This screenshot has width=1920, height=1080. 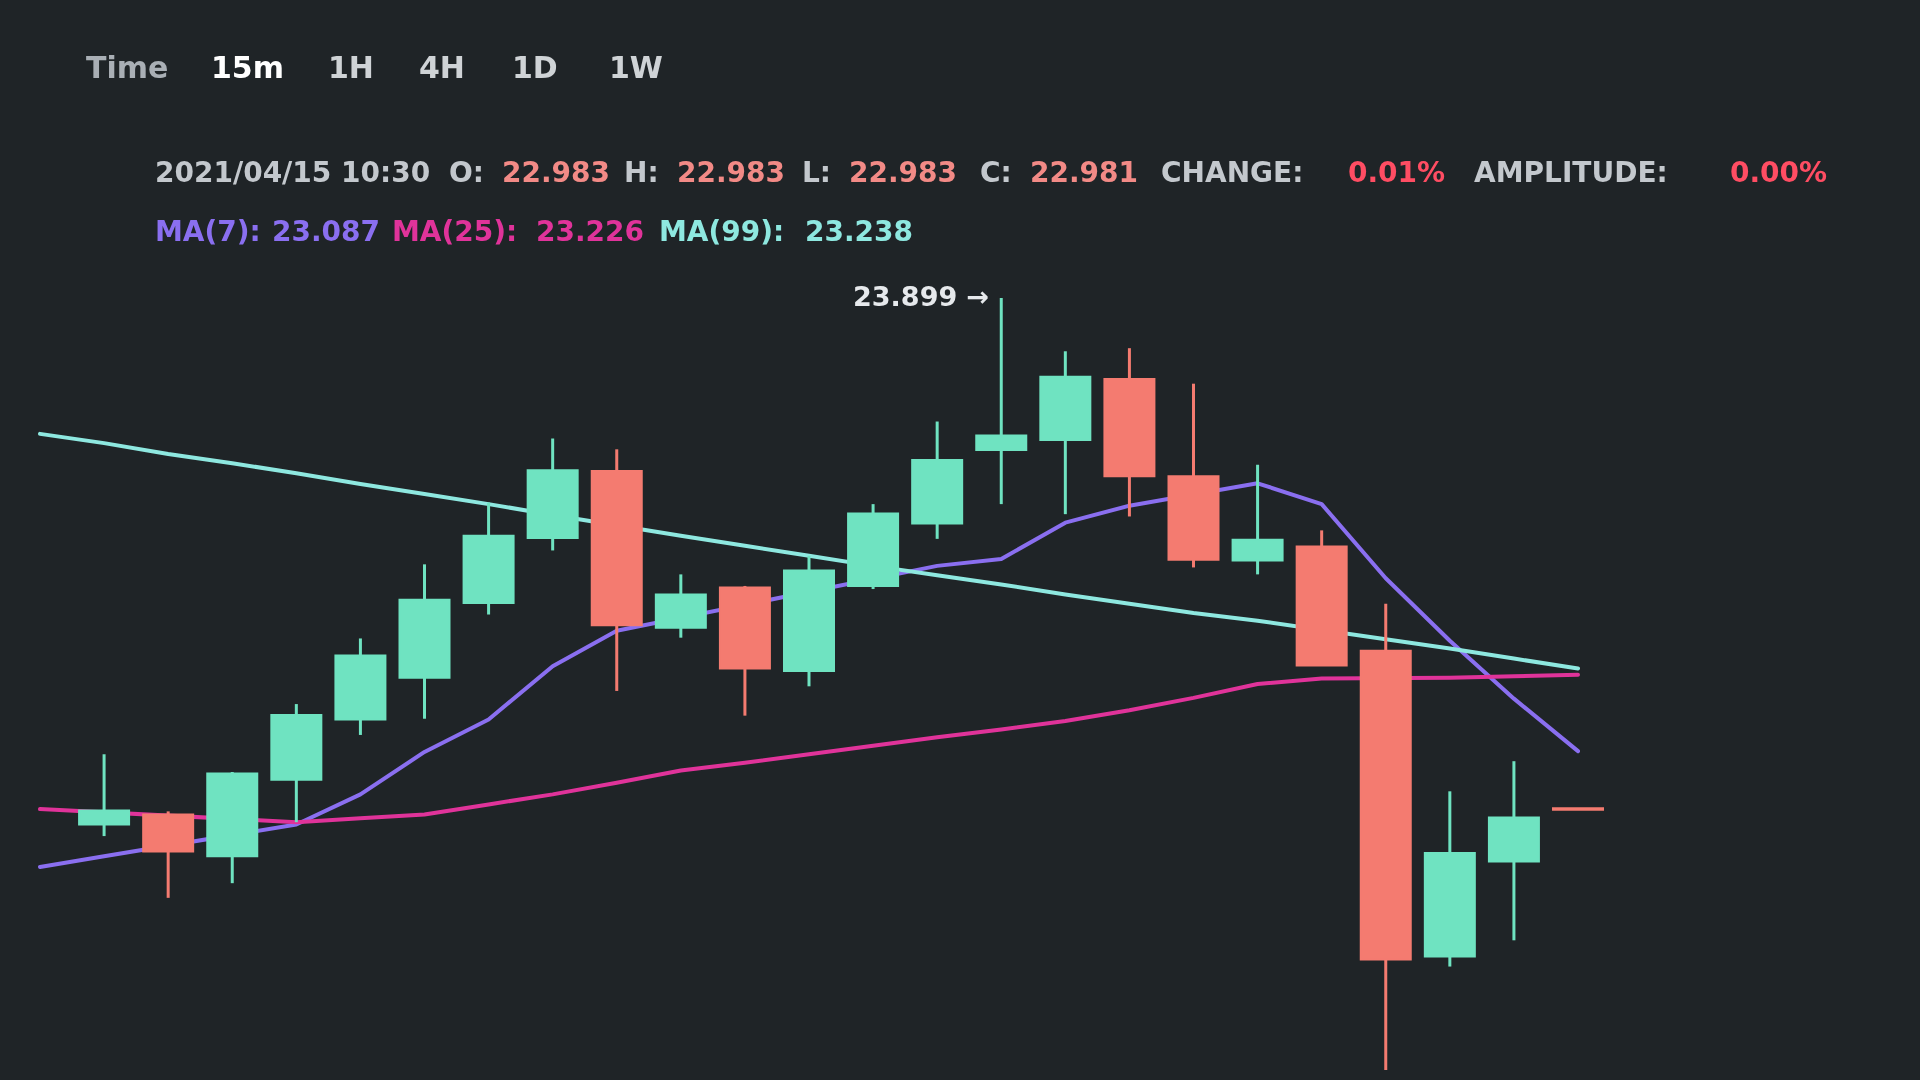 What do you see at coordinates (859, 231) in the screenshot?
I see `text: 23.238` at bounding box center [859, 231].